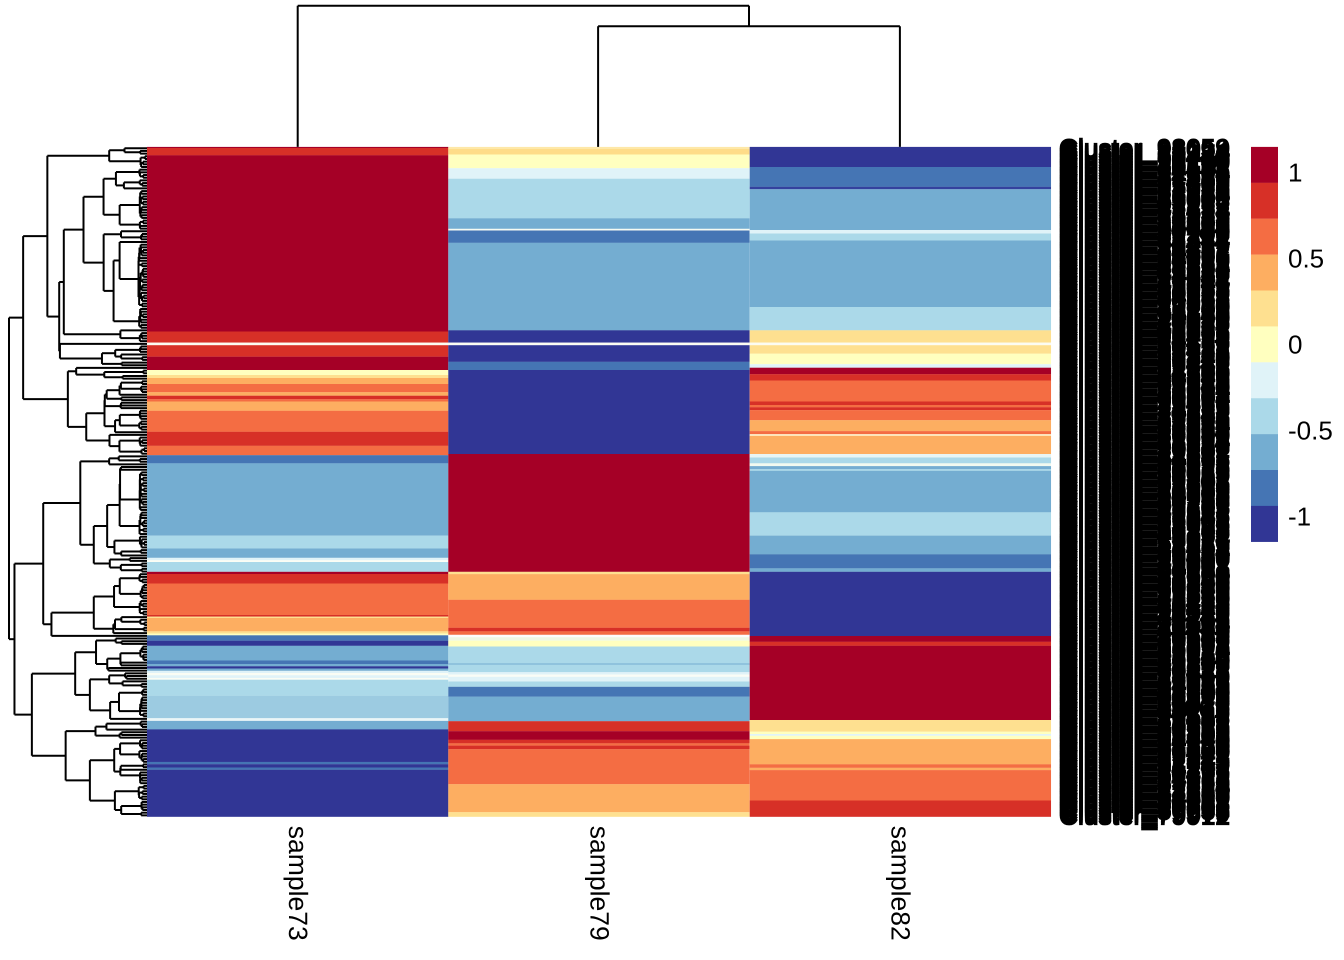 This screenshot has height=960, width=1344. What do you see at coordinates (1144, 775) in the screenshot?
I see `svg-text: Cluster_67779` at bounding box center [1144, 775].